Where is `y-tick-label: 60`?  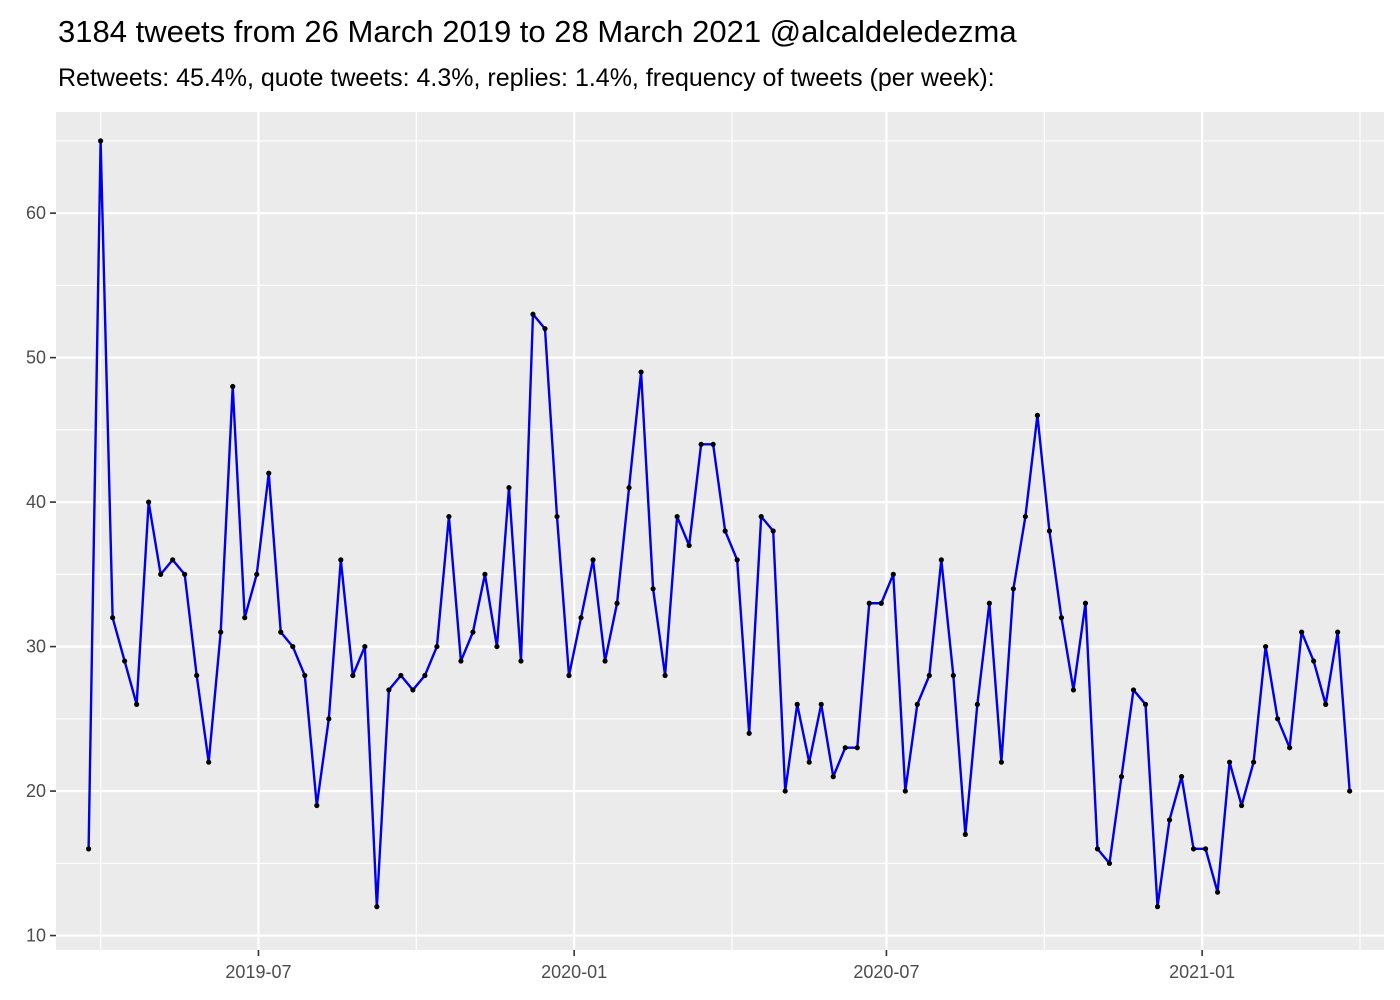
y-tick-label: 60 is located at coordinates (36, 213).